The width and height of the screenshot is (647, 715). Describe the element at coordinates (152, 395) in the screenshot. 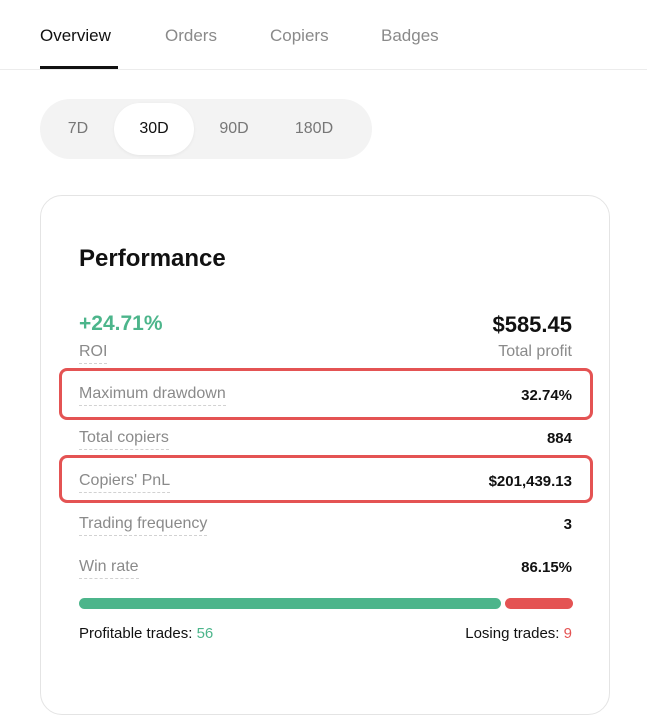

I see `metric-label-max-drawdown: Maximum drawdown` at that location.